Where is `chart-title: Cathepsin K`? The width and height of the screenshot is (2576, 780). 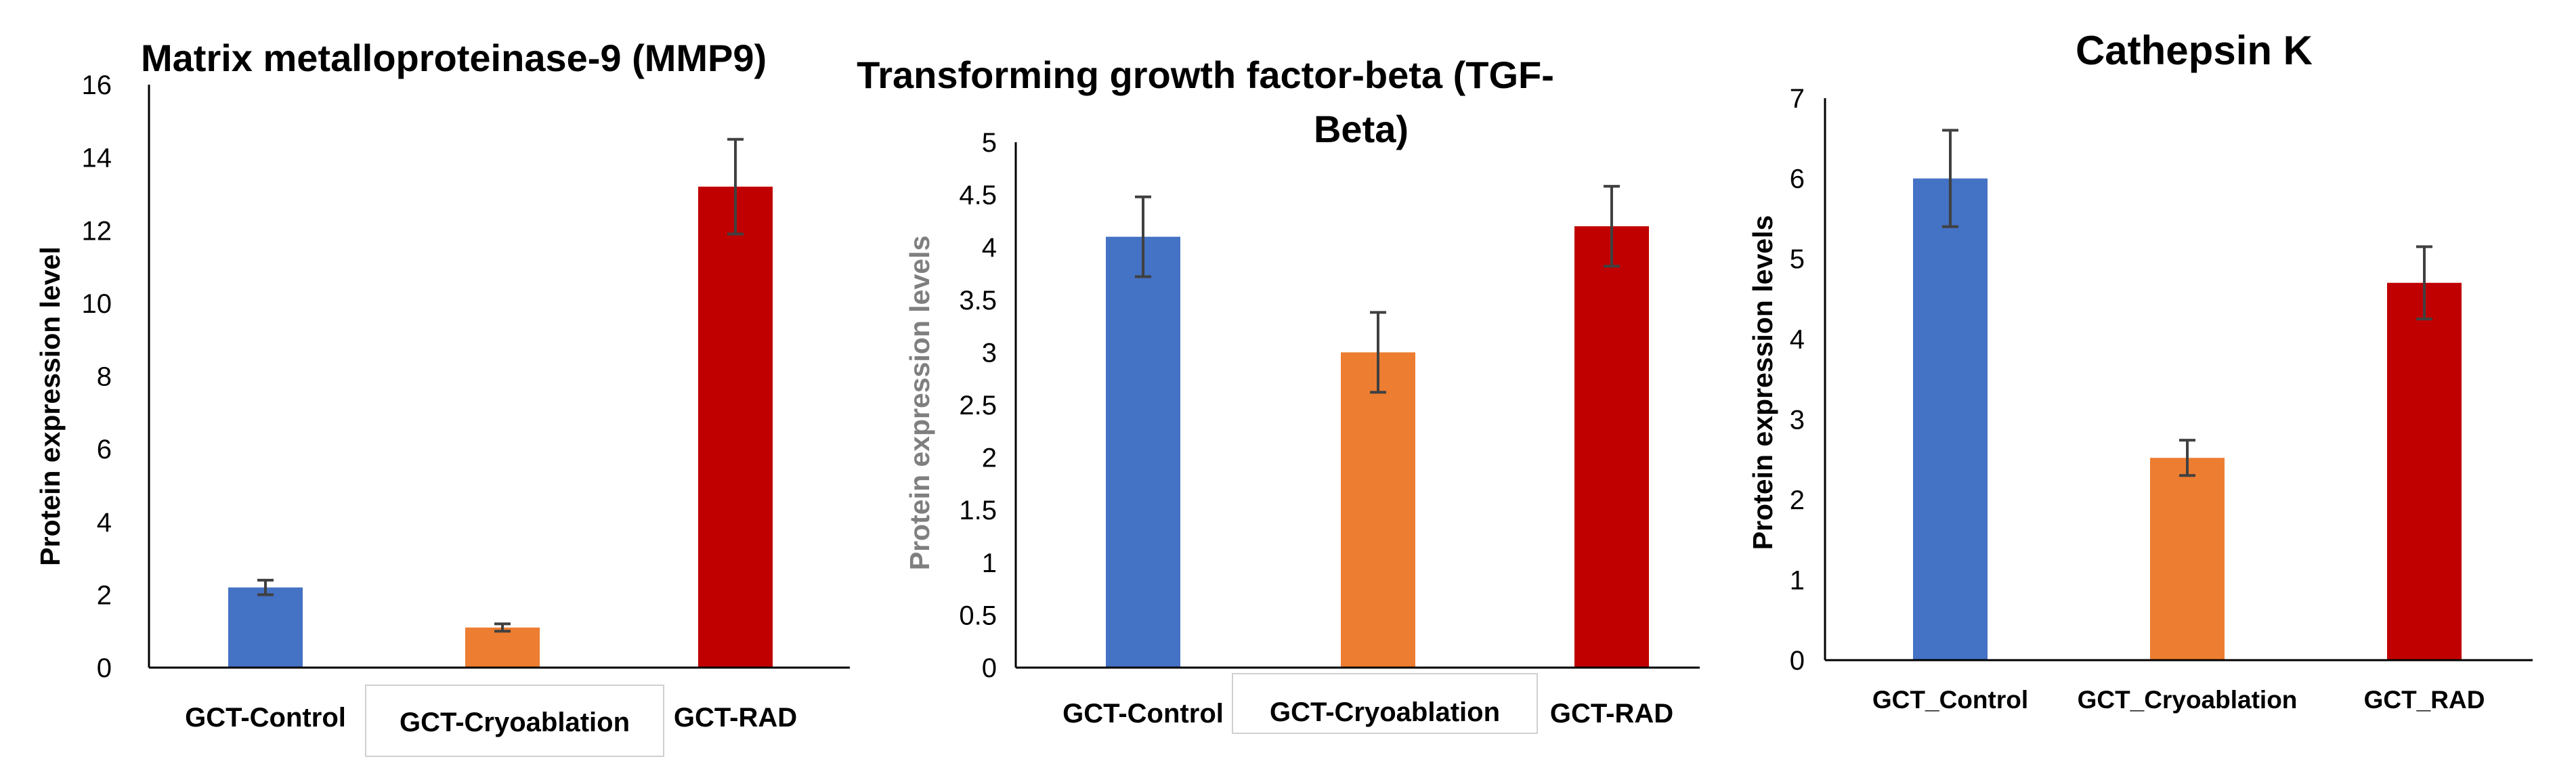
chart-title: Cathepsin K is located at coordinates (2194, 51).